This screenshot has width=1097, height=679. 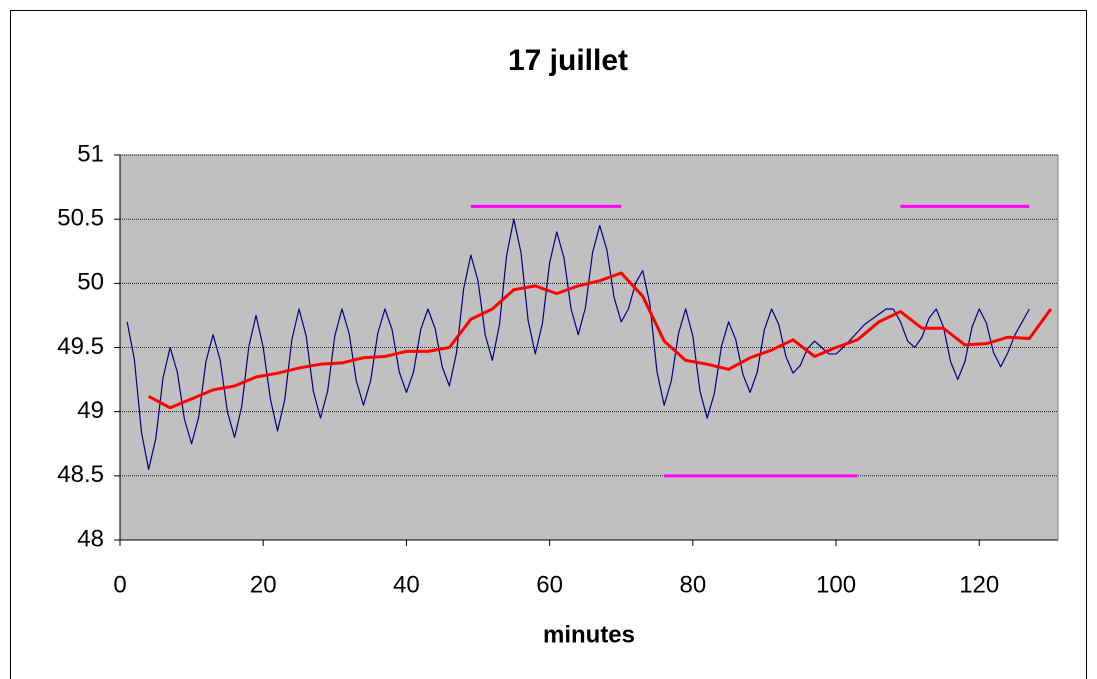 What do you see at coordinates (836, 584) in the screenshot?
I see `x-tick-label: 100` at bounding box center [836, 584].